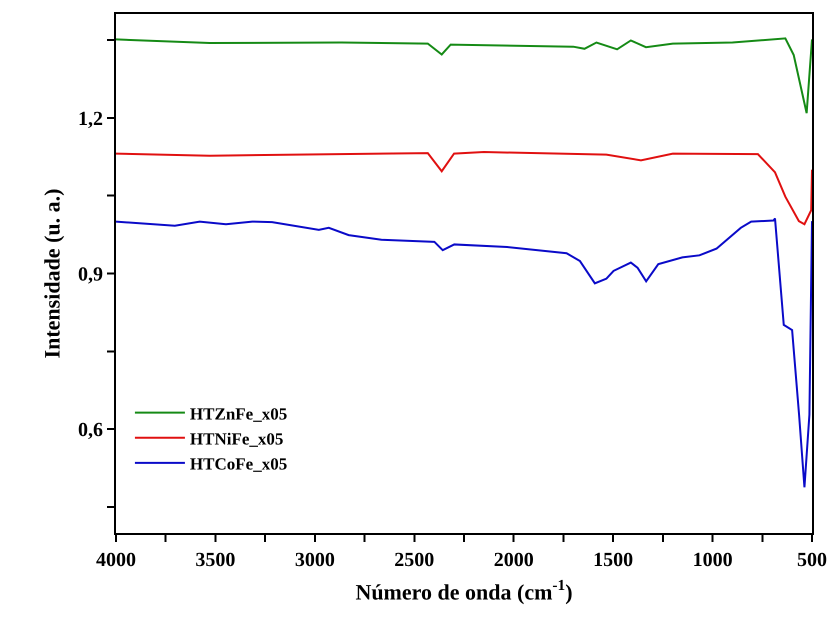 This screenshot has height=625, width=839. I want to click on x-tick-label: 1500, so click(613, 560).